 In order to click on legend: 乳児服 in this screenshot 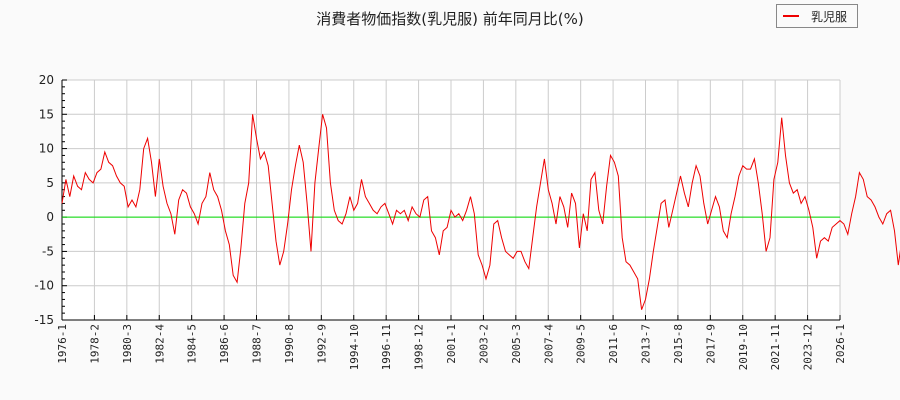, I will do `click(817, 16)`.